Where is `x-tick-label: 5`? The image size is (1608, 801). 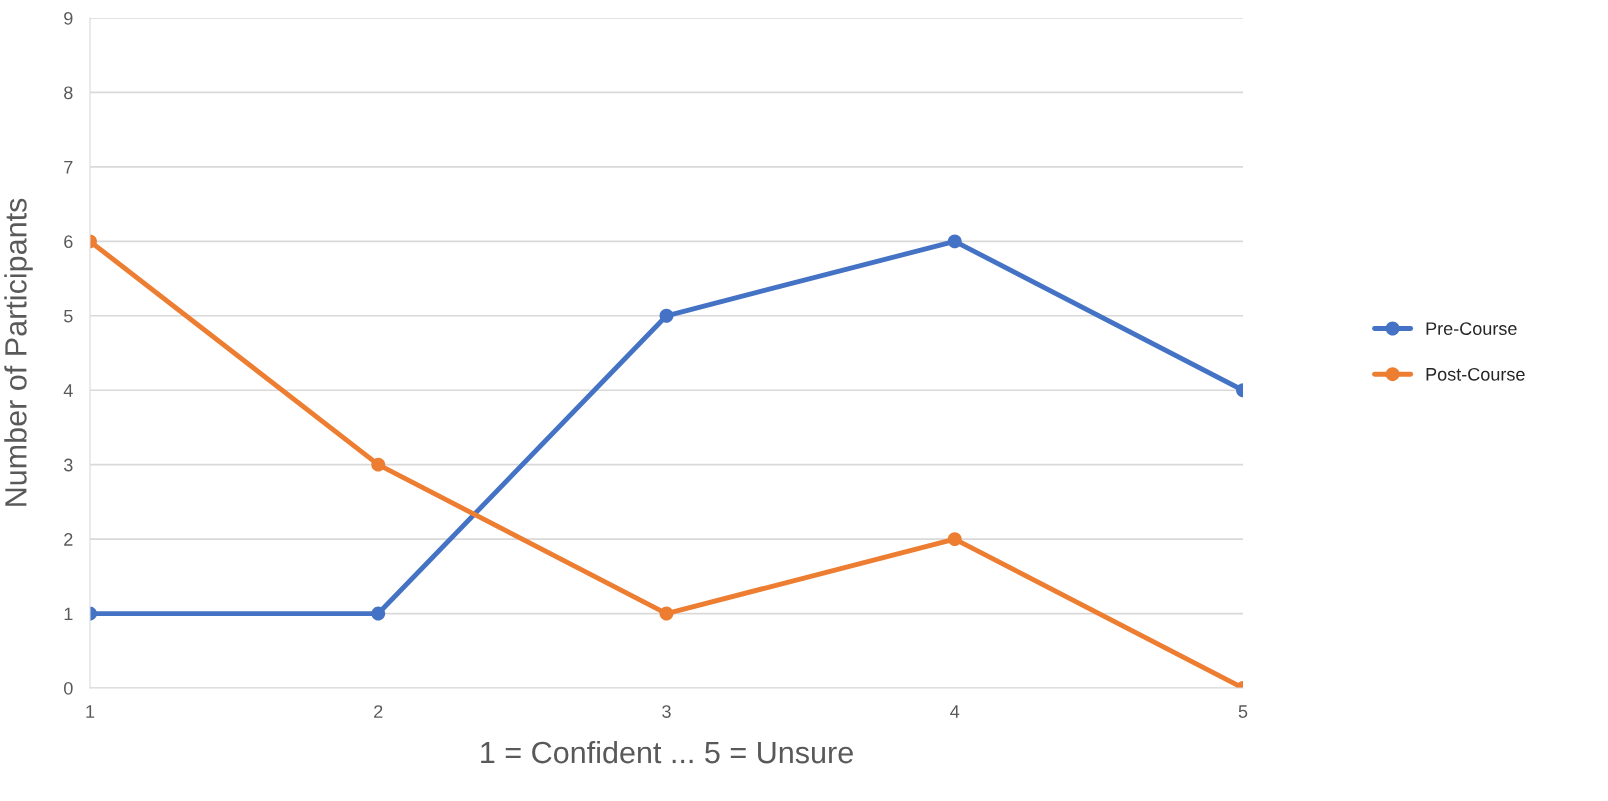
x-tick-label: 5 is located at coordinates (1243, 711).